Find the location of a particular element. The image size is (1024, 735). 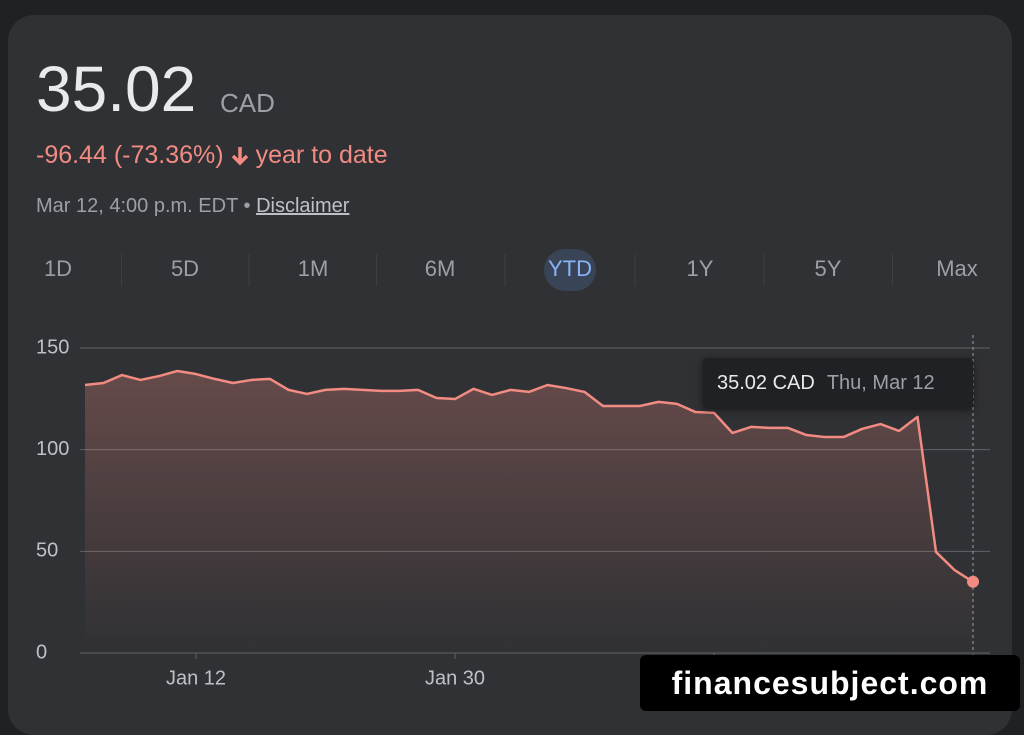

y-tick-label: 150 is located at coordinates (52, 347).